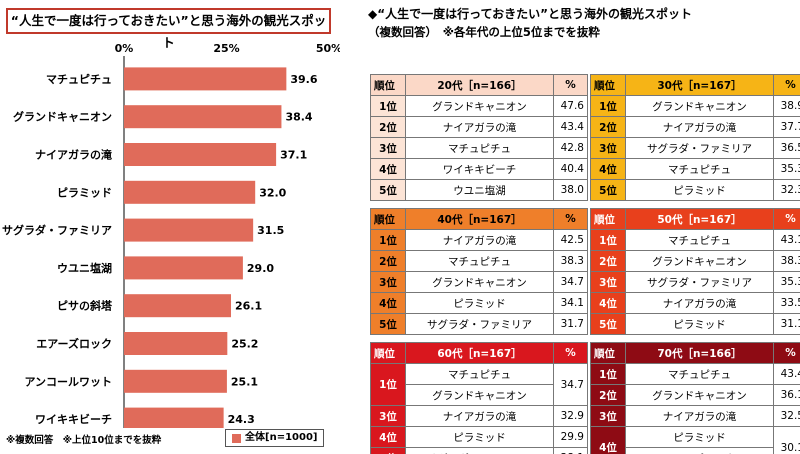 The height and width of the screenshot is (454, 800). I want to click on legend-swatch, so click(236, 438).